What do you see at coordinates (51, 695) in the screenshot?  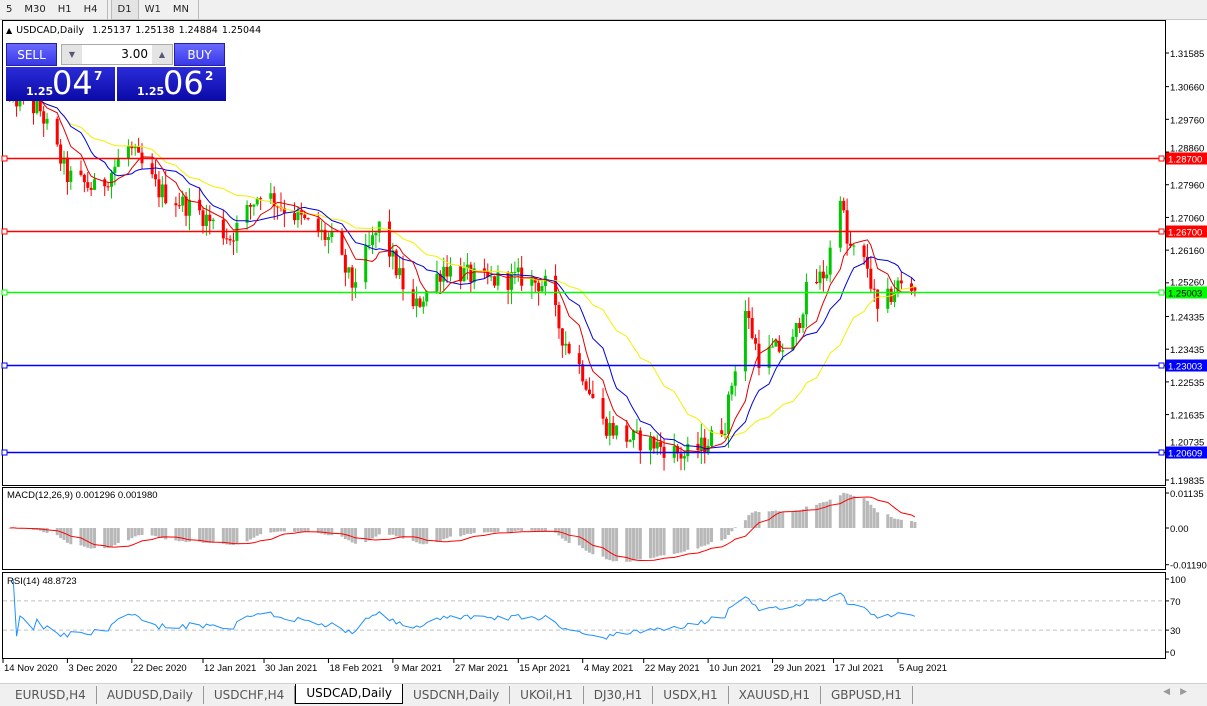 I see `tab-eurusd-h4: EURUSD,H4` at bounding box center [51, 695].